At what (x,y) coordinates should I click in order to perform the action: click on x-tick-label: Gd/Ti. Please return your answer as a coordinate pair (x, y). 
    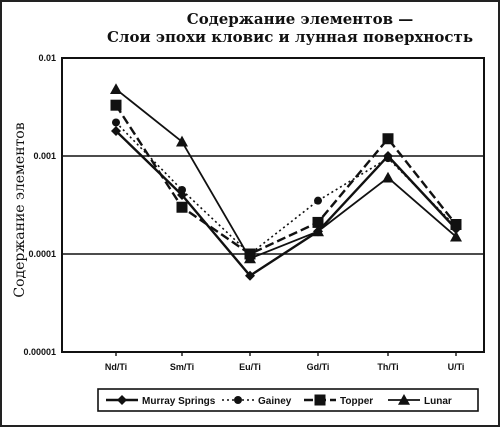
    Looking at the image, I should click on (318, 367).